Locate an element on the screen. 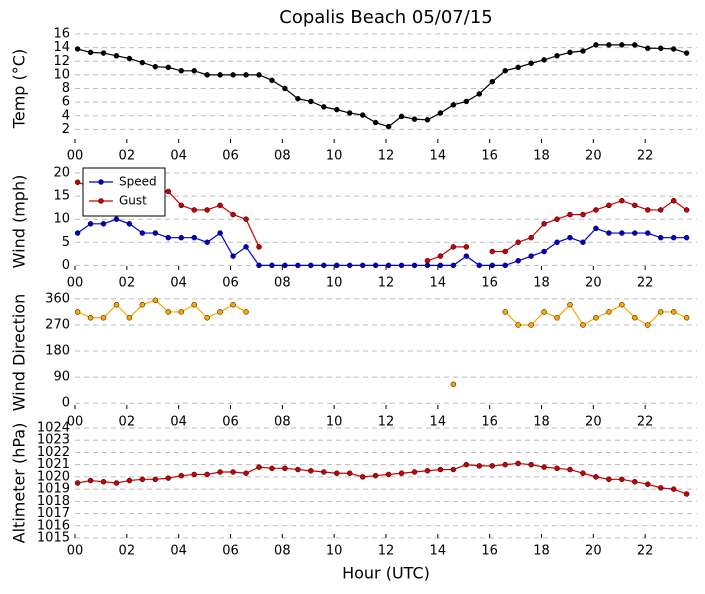 This screenshot has width=705, height=594. x-tick-label: 00 is located at coordinates (75, 551).